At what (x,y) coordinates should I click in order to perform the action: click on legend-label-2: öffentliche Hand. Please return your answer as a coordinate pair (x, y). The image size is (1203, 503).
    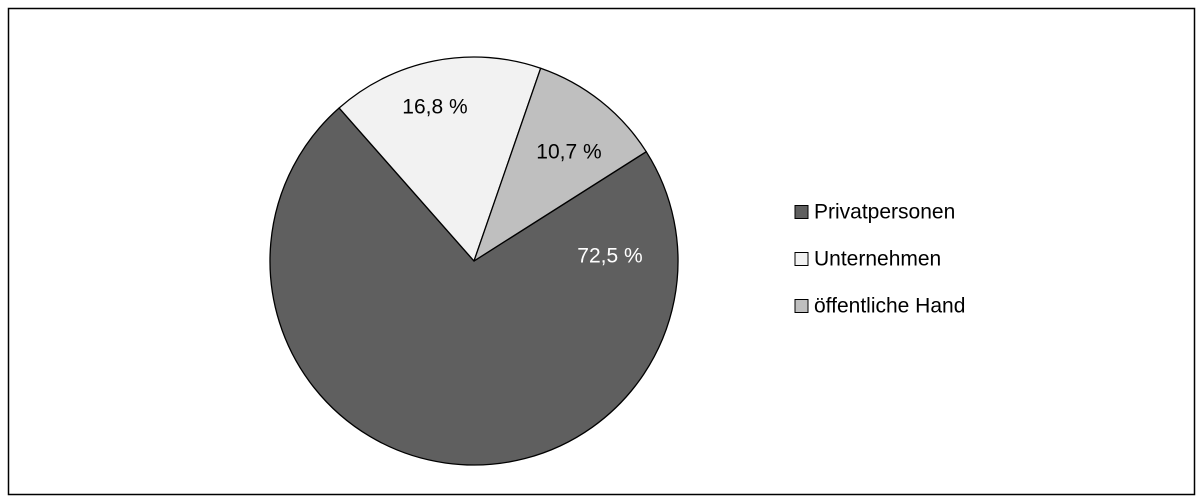
    Looking at the image, I should click on (889, 306).